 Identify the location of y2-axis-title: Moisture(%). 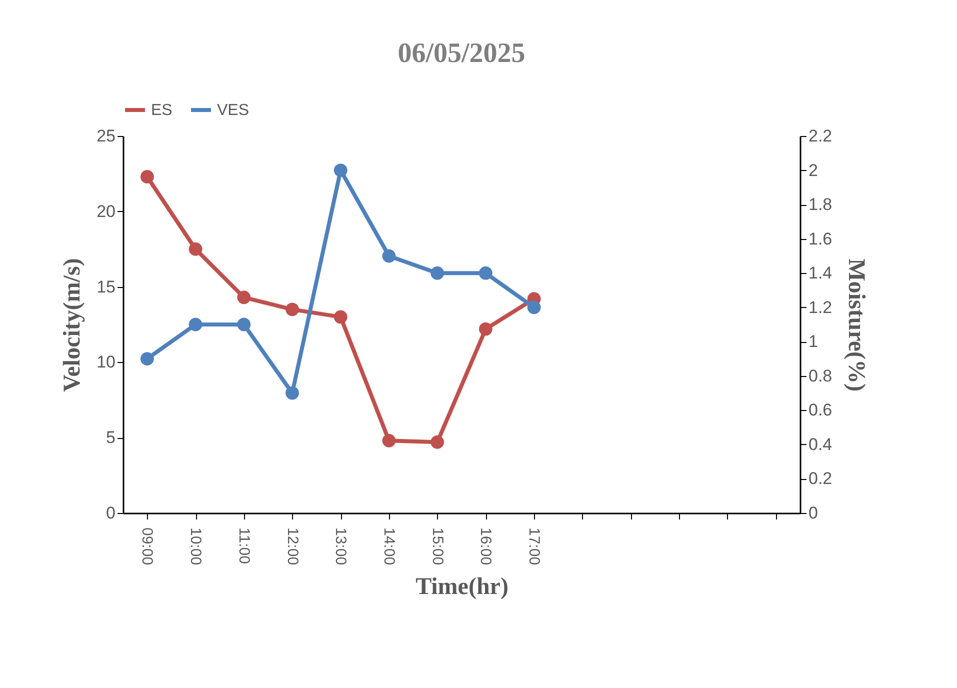
(856, 325).